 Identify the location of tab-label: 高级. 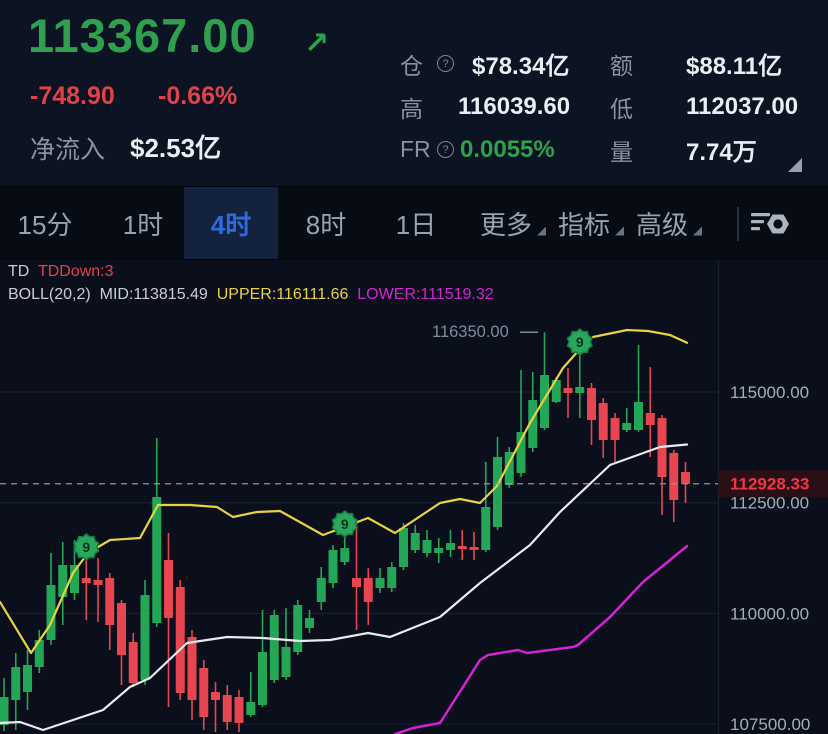
(661, 224).